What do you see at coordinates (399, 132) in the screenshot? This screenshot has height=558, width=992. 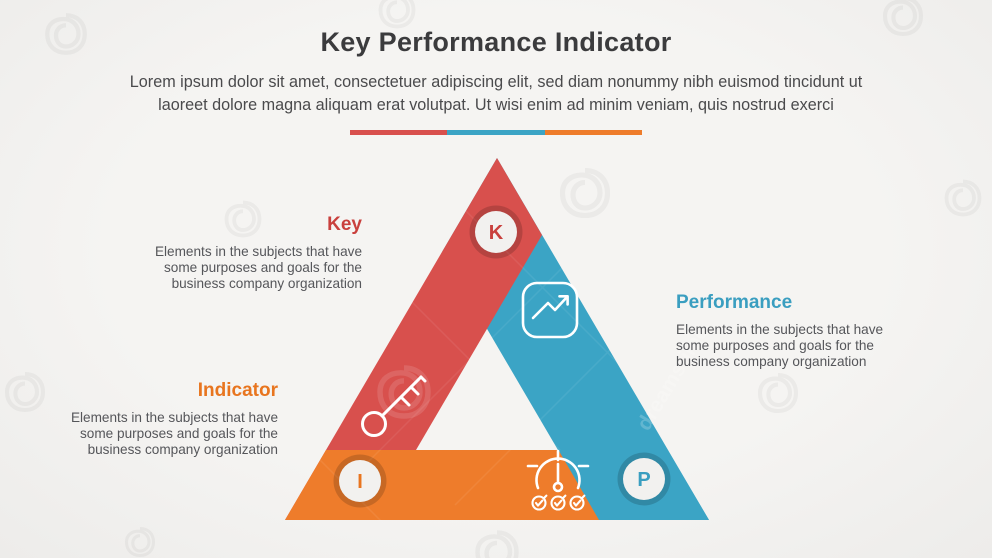 I see `divider-segment-red` at bounding box center [399, 132].